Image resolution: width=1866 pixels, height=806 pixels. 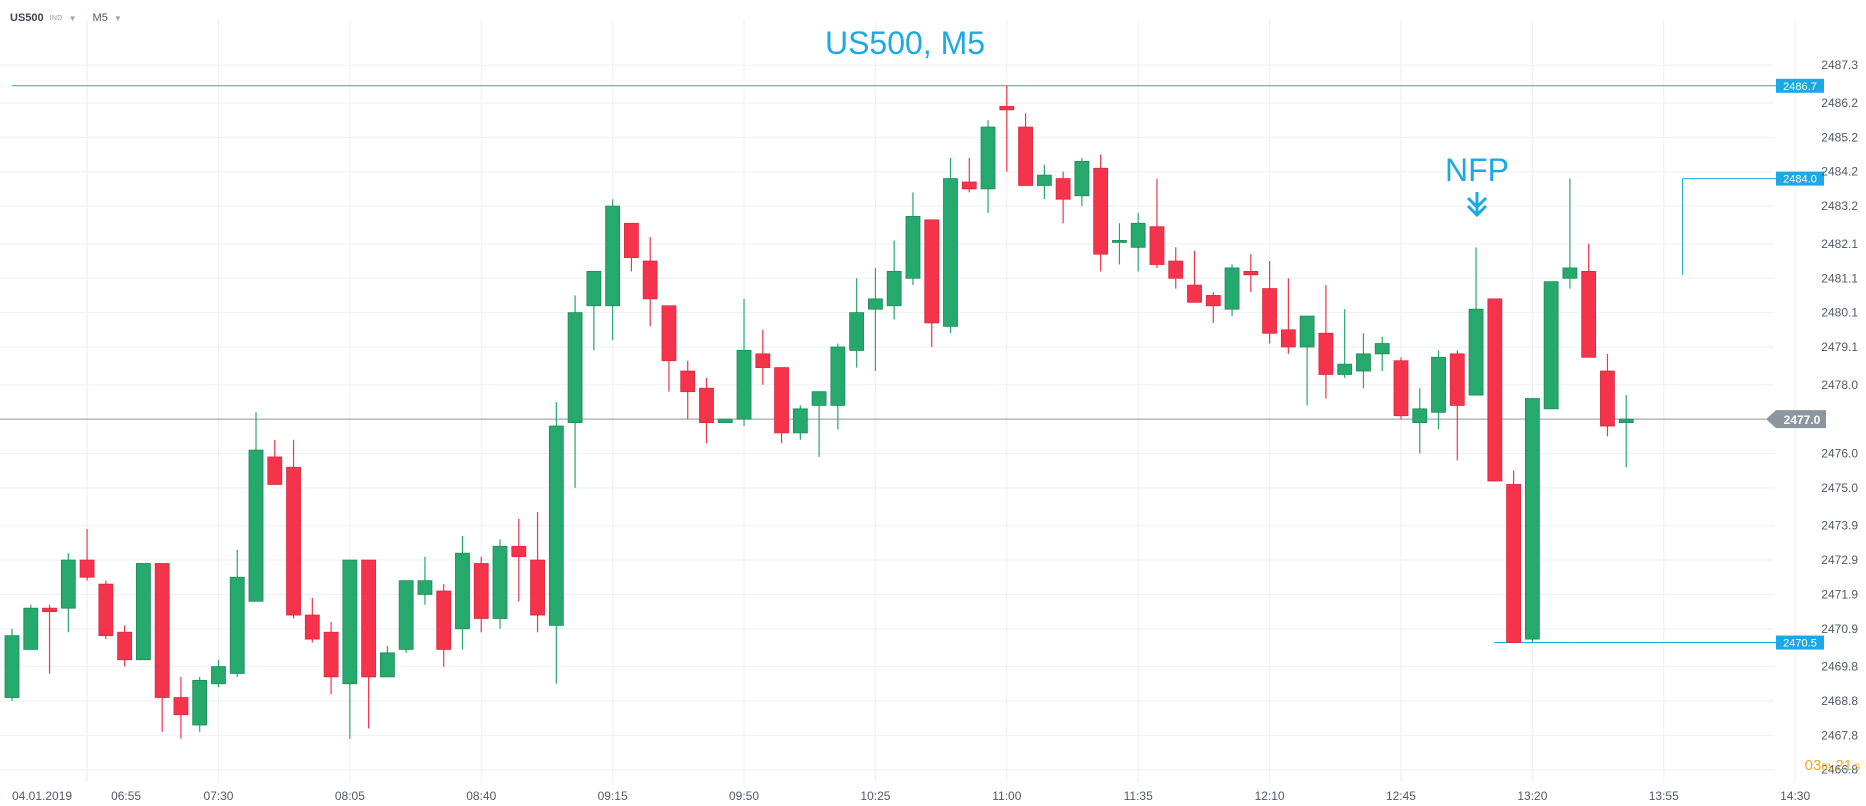 What do you see at coordinates (613, 796) in the screenshot?
I see `time-tick-label: 09:15` at bounding box center [613, 796].